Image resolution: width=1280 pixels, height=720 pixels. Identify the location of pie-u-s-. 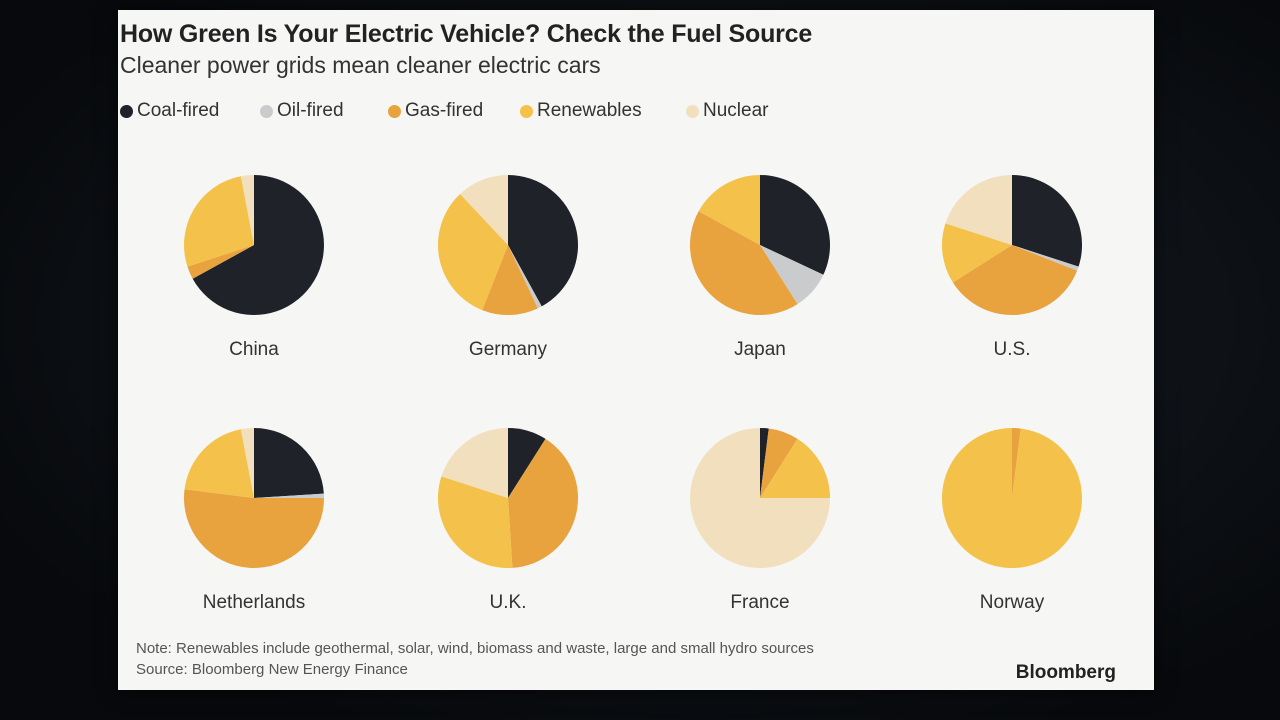
(1011, 245).